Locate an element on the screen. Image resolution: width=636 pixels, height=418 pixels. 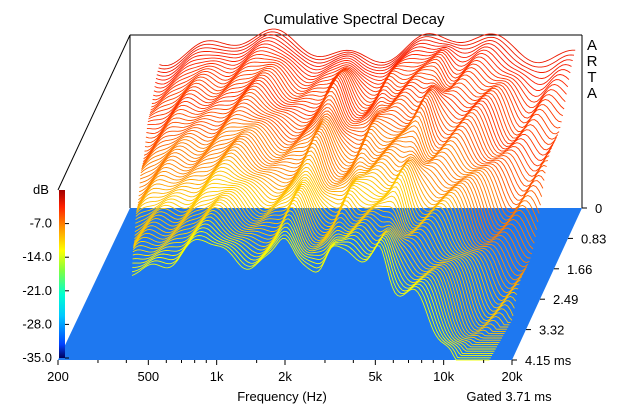
colour-bar is located at coordinates (62, 274).